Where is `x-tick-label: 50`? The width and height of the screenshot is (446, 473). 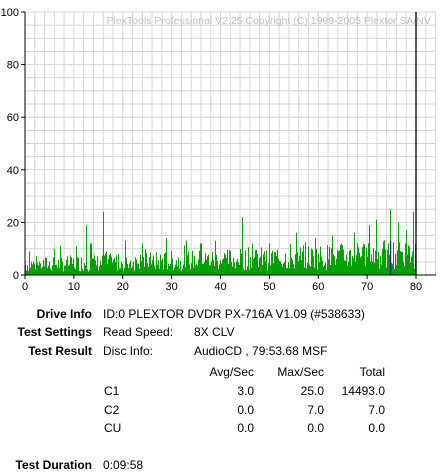 x-tick-label: 50 is located at coordinates (269, 287).